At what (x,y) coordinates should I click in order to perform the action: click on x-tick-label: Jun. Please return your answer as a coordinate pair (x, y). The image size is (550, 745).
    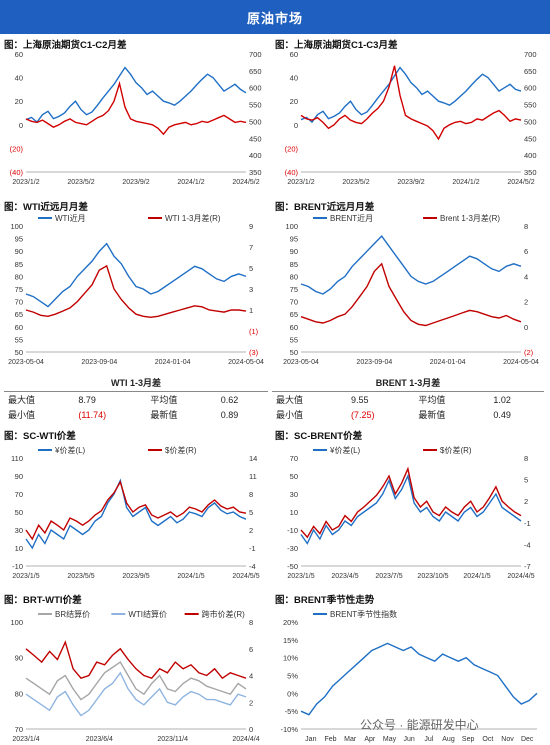
    Looking at the image, I should click on (409, 739).